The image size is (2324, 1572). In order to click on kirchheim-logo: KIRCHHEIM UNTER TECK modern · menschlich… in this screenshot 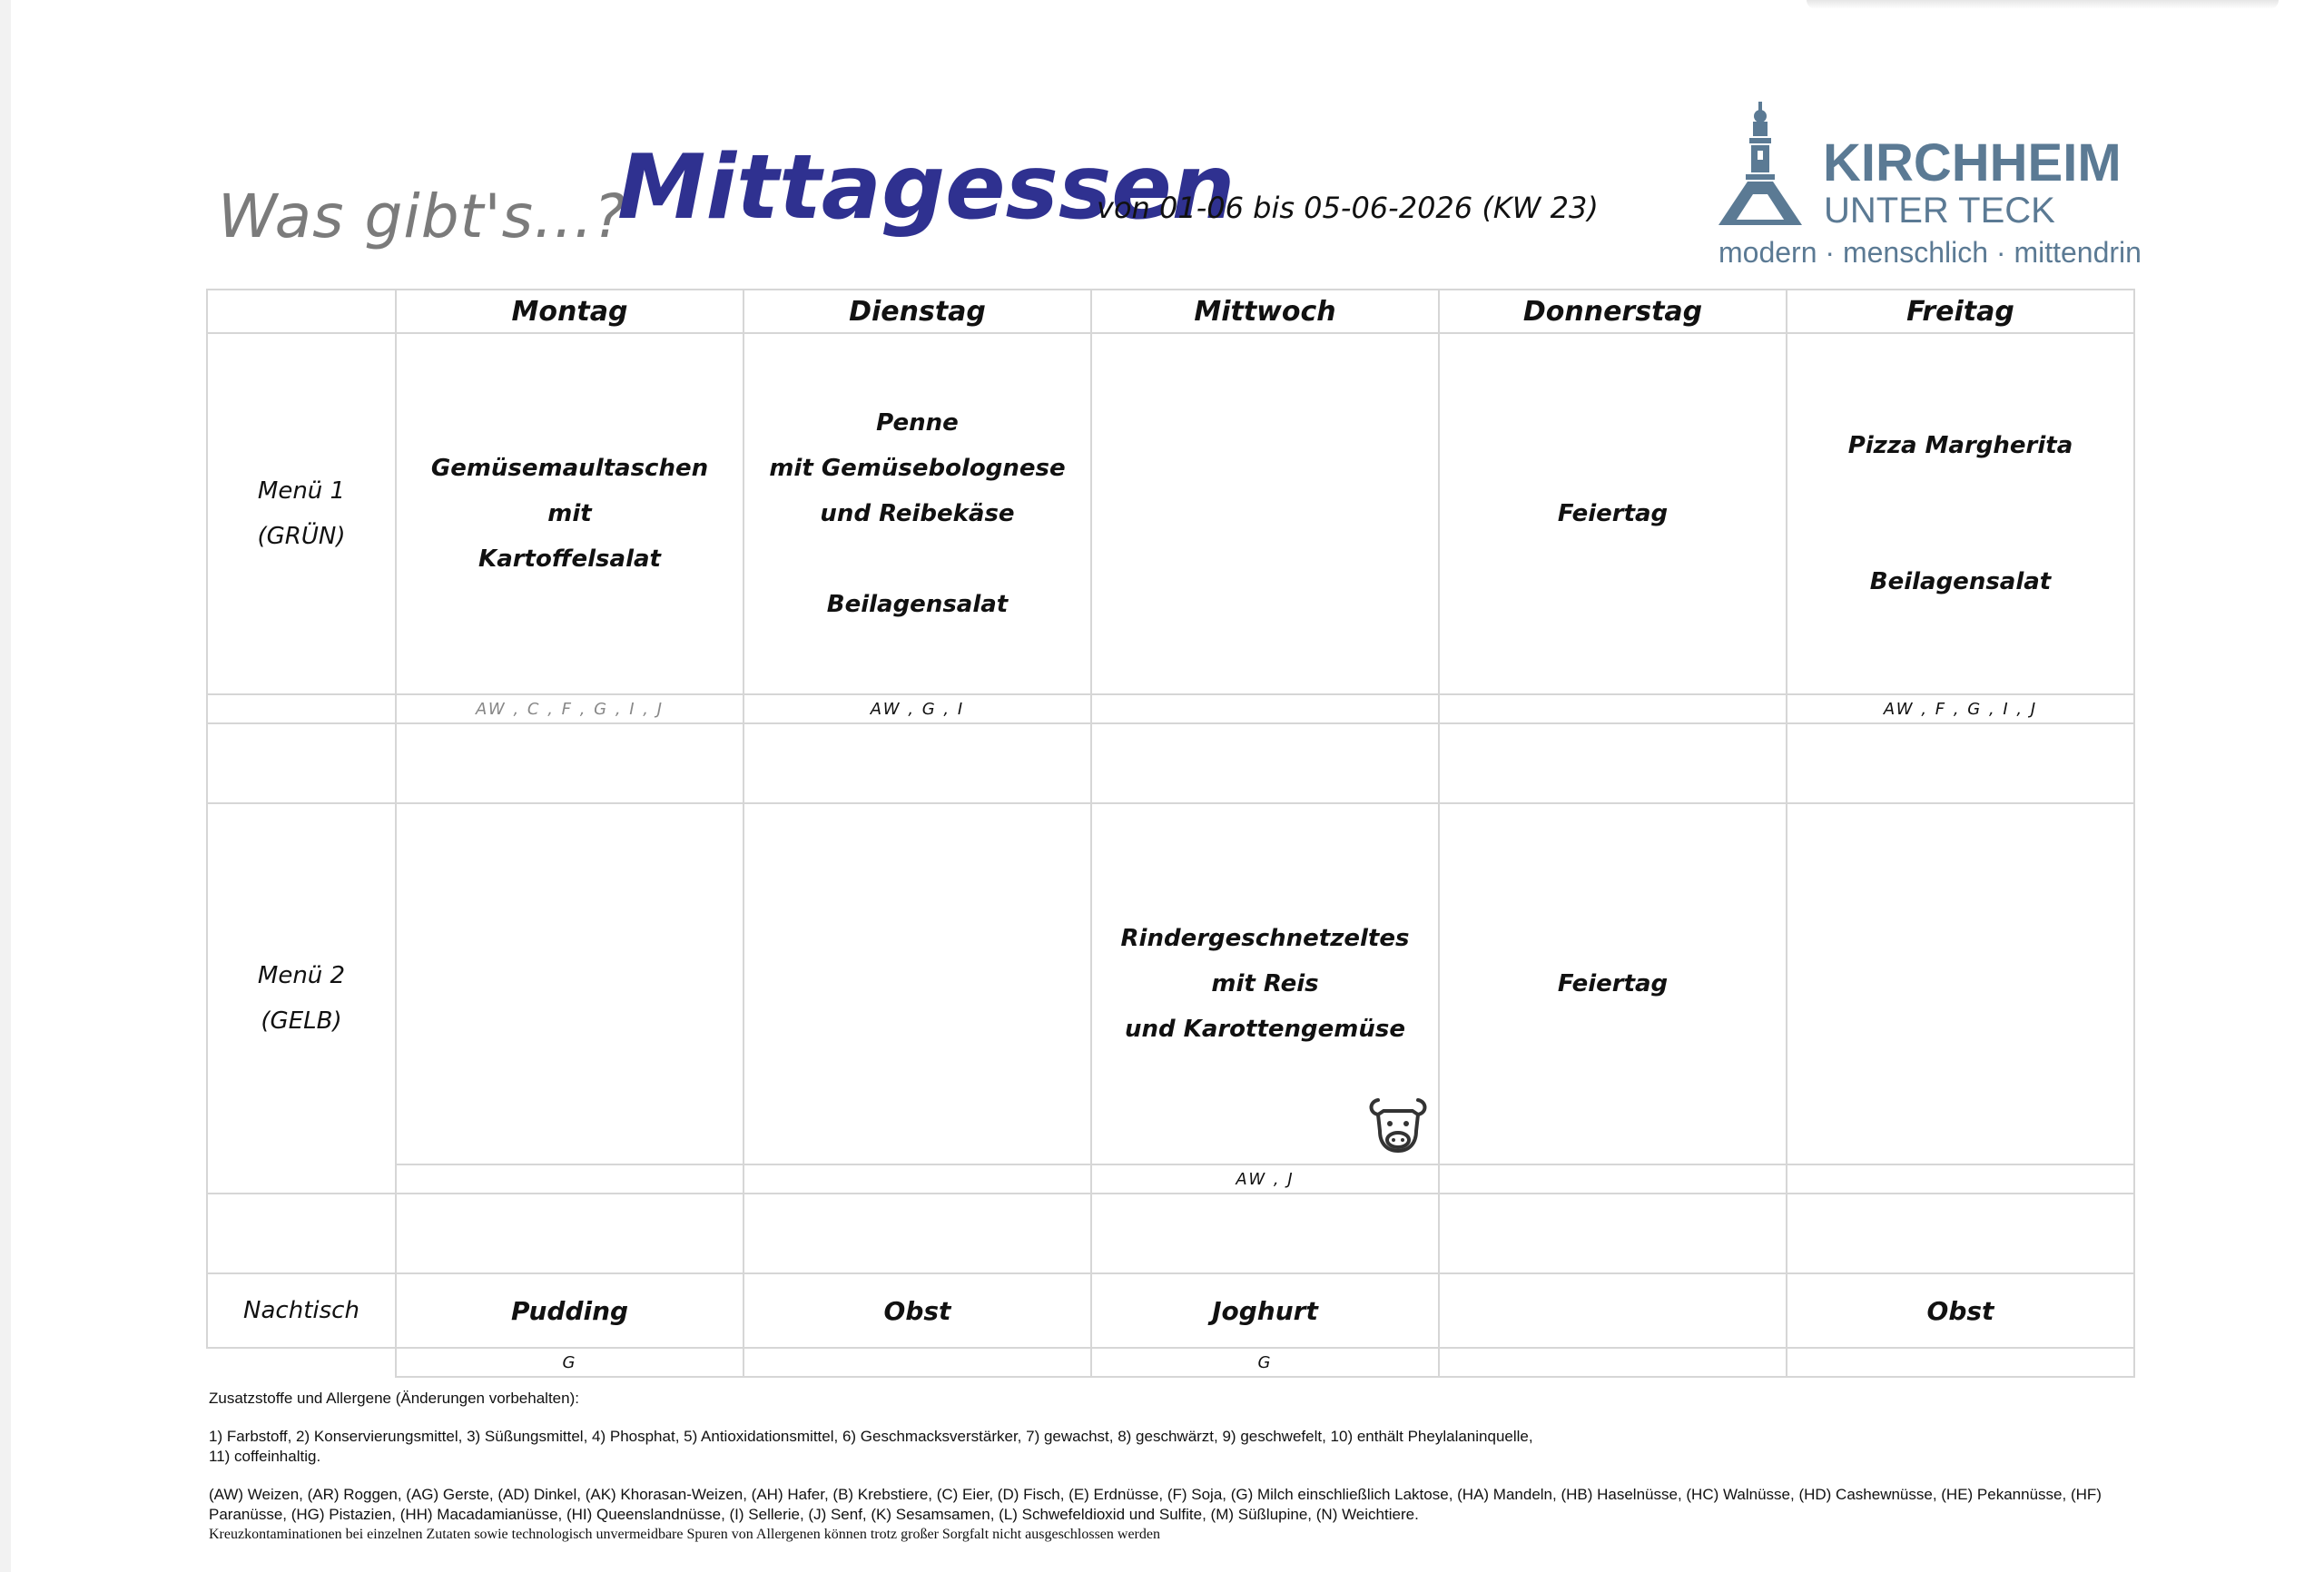, I will do `click(1926, 186)`.